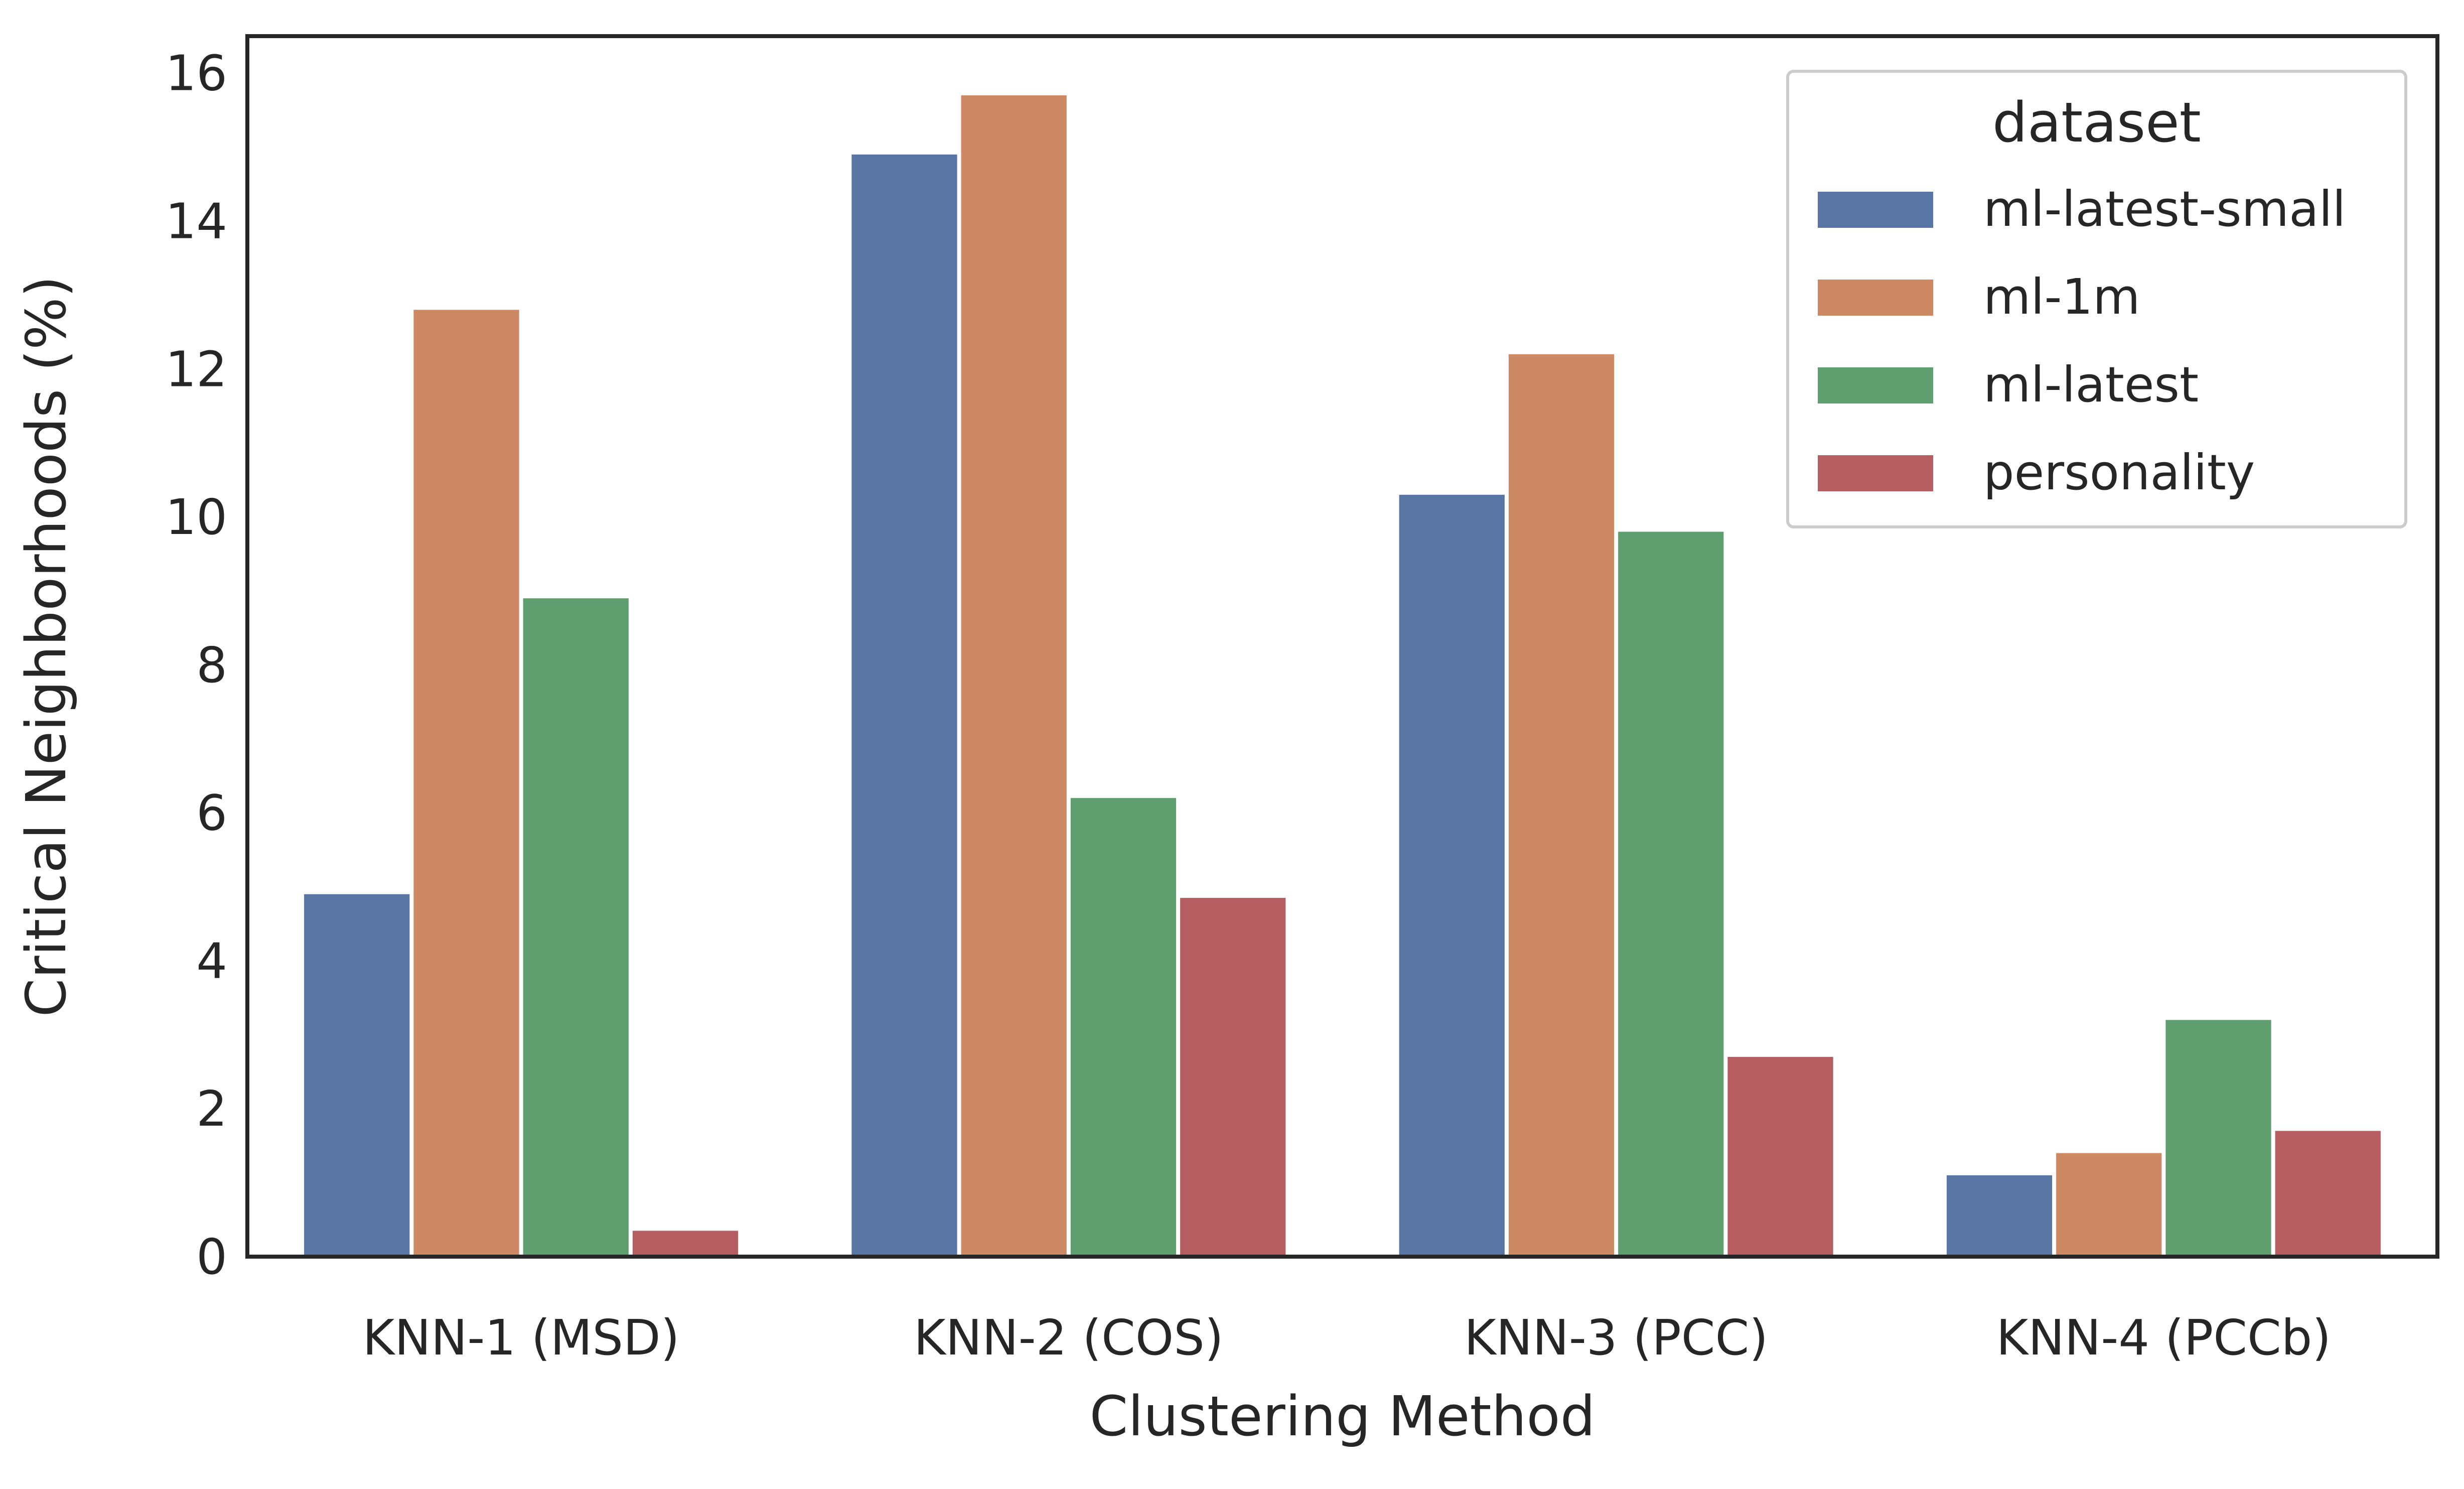  Describe the element at coordinates (2096, 122) in the screenshot. I see `legend-title: dataset` at that location.